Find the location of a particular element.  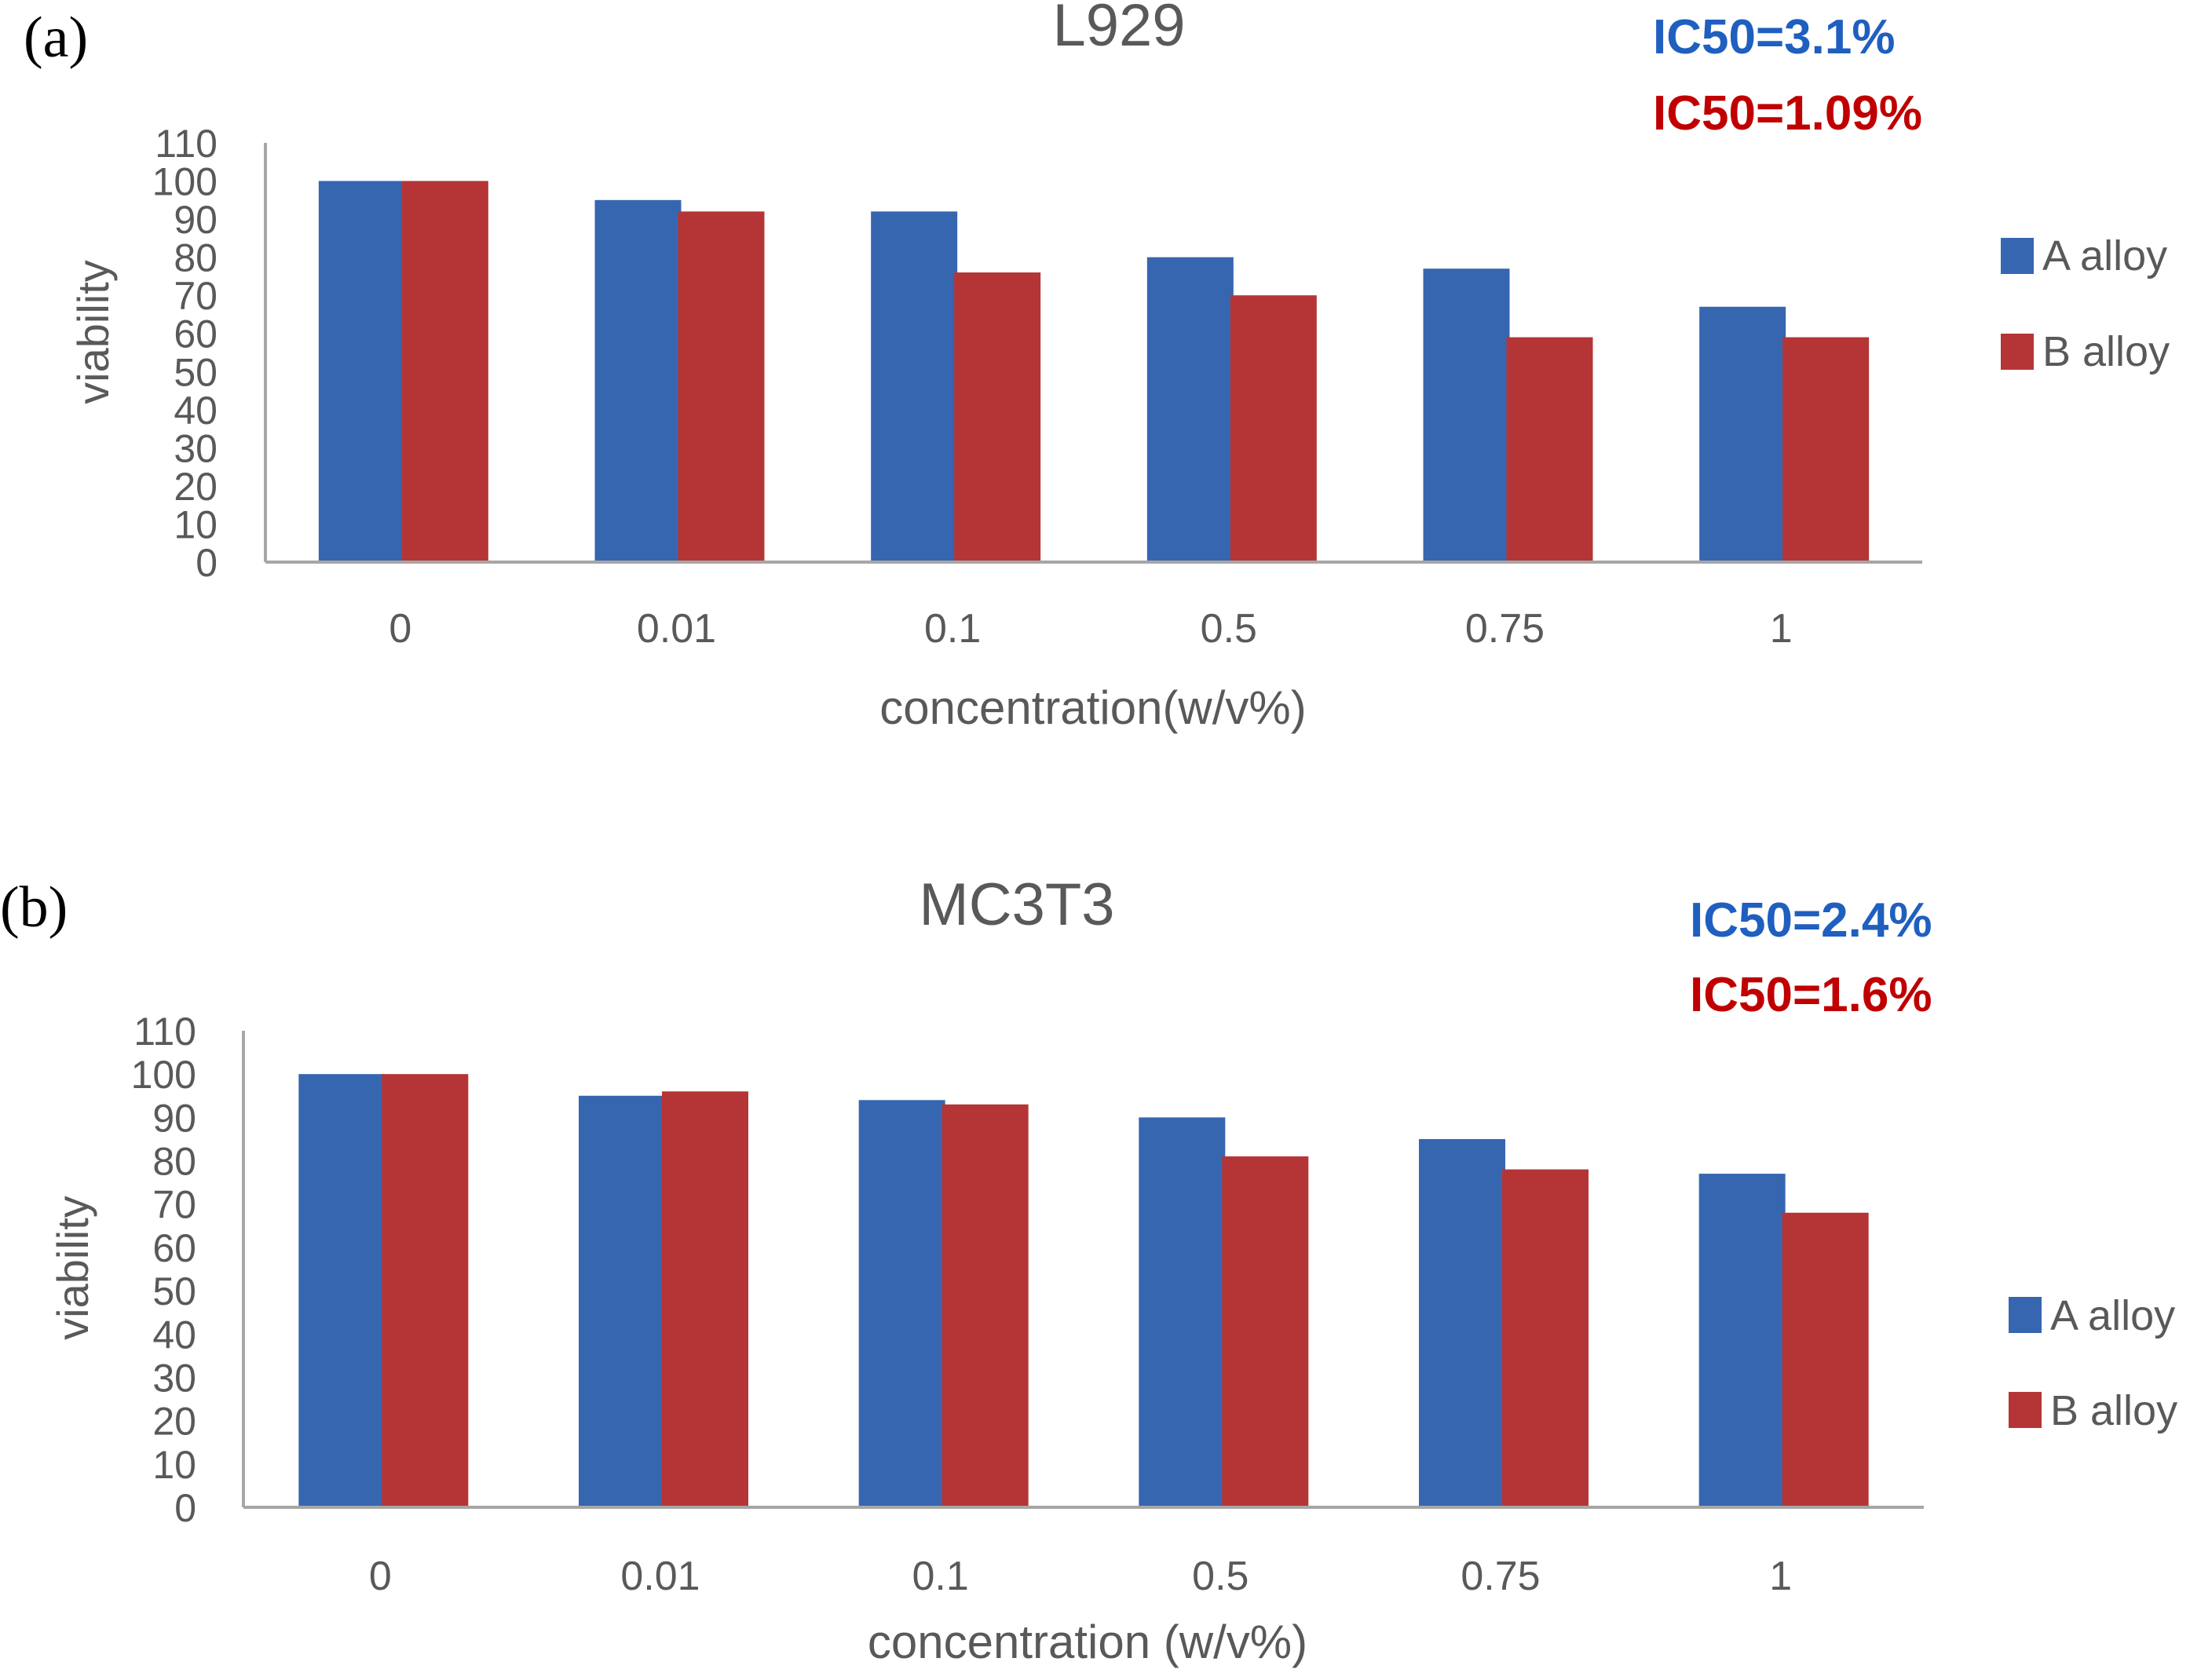

ic50-annotation-a: IC50=2.4% is located at coordinates (1811, 920).